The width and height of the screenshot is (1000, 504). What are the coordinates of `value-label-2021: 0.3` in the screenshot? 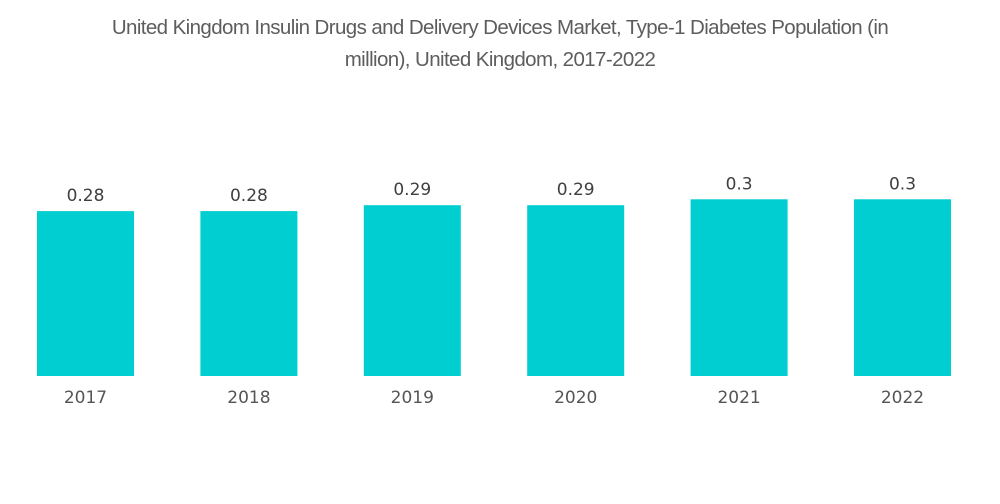 It's located at (739, 184).